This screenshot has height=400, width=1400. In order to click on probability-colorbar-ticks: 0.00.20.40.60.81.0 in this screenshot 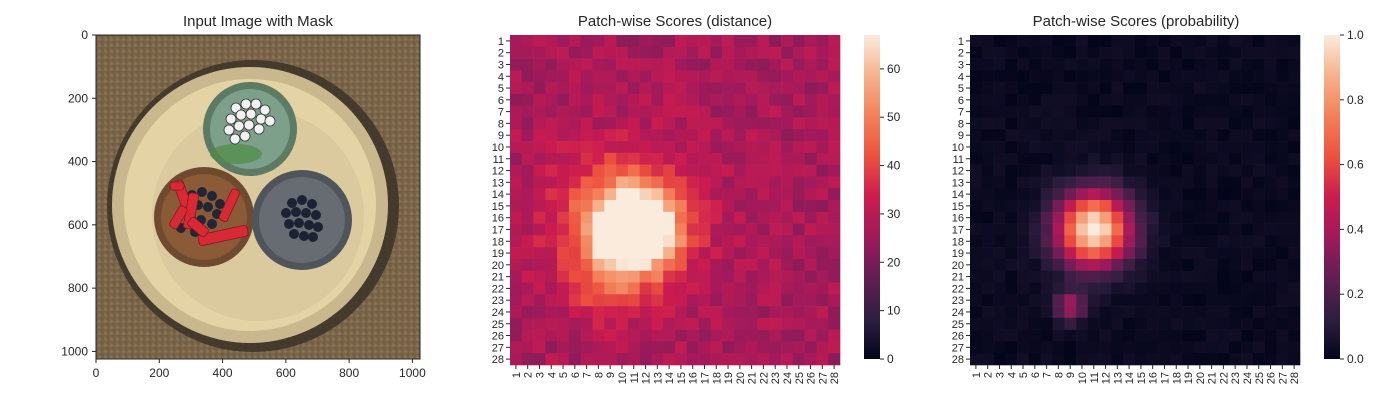, I will do `click(1352, 197)`.